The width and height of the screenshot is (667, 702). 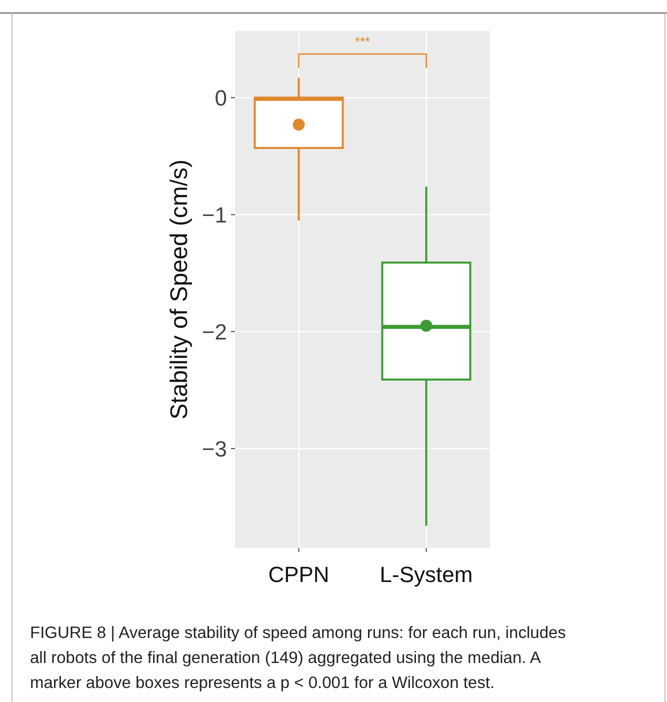 I want to click on y-tick-label: −2, so click(x=214, y=331).